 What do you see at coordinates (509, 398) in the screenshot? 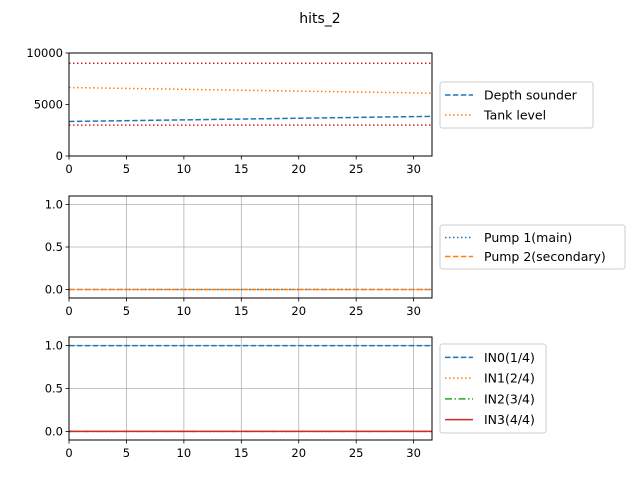
I see `legend-label: IN2(3/4)` at bounding box center [509, 398].